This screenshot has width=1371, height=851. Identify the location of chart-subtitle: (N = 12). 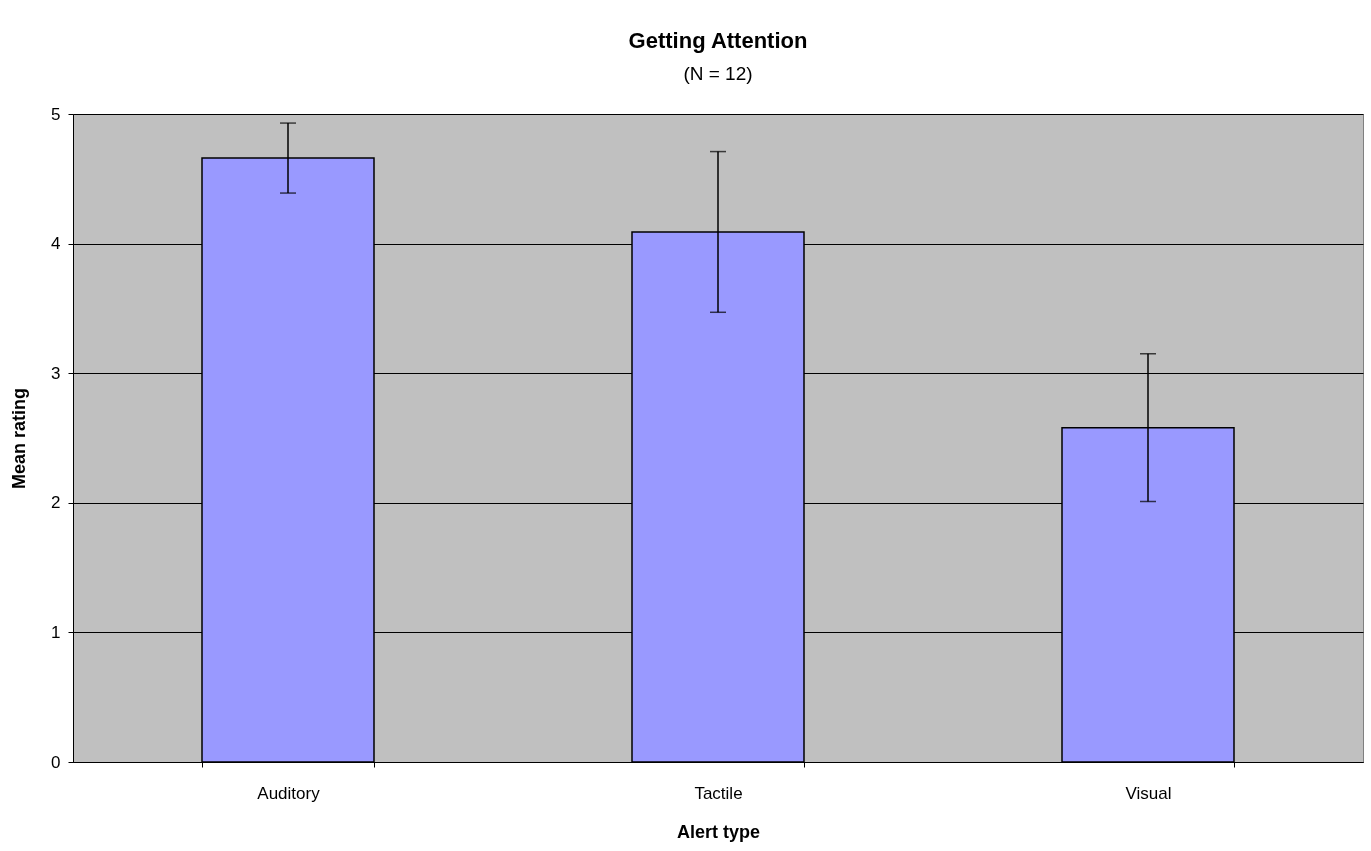
(718, 73).